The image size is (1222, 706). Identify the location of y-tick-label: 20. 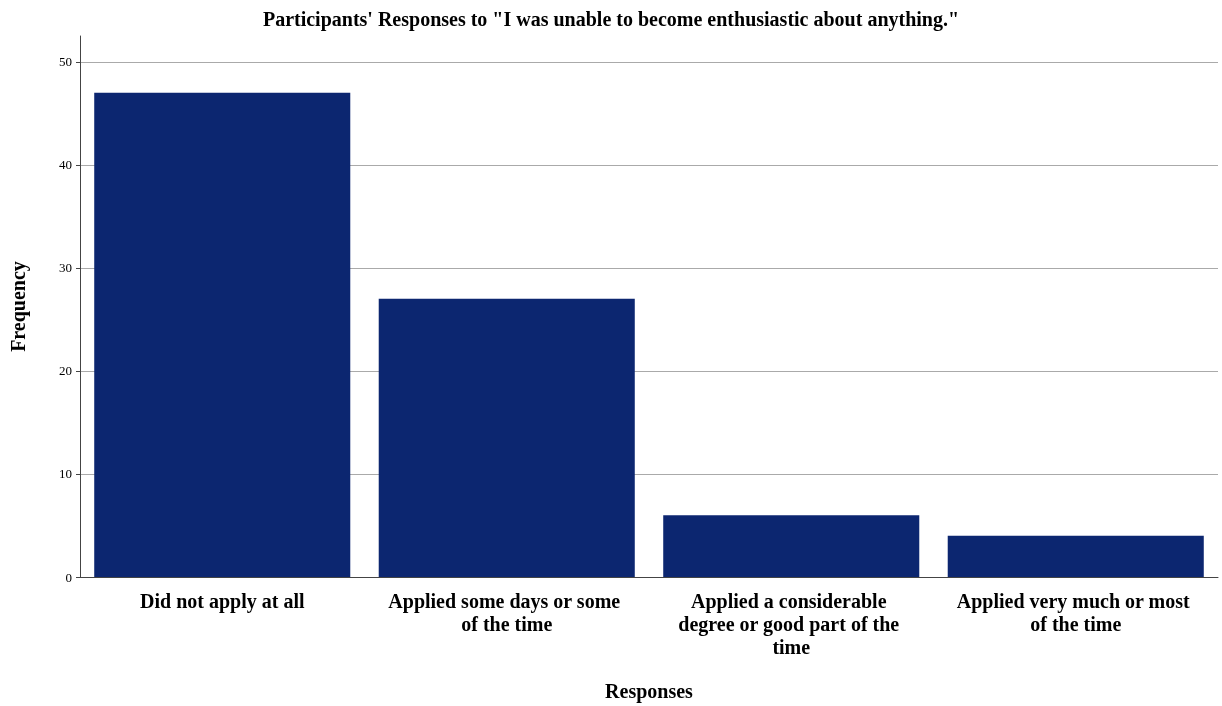
(65, 371).